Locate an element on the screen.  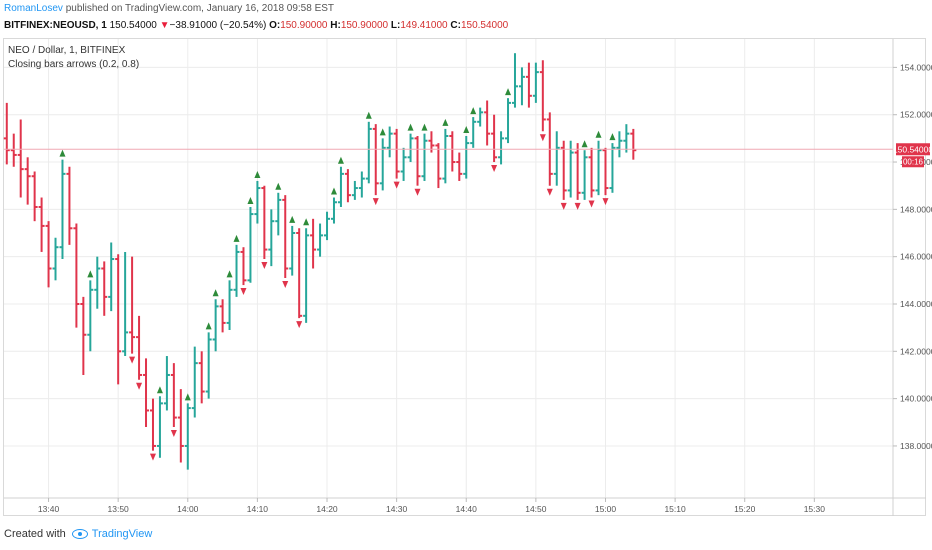
time-tick-label: 15:20 is located at coordinates (745, 509).